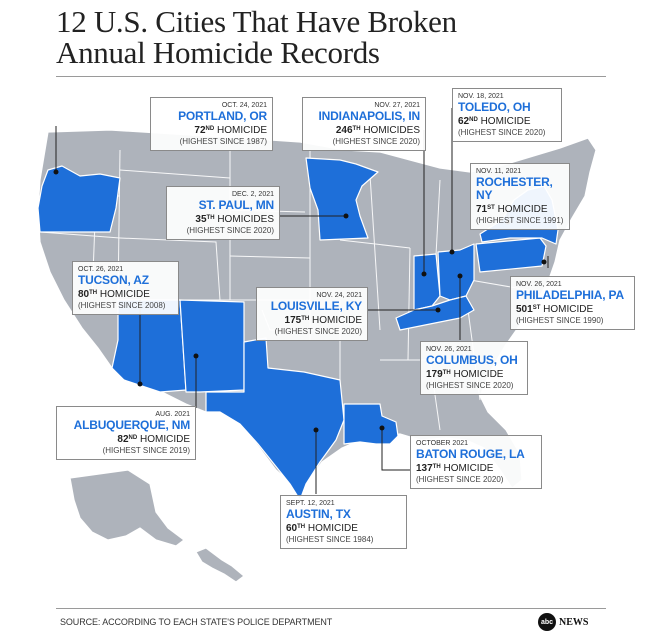 The height and width of the screenshot is (641, 651). I want to click on callout-count: 501ST HOMICIDE, so click(572, 309).